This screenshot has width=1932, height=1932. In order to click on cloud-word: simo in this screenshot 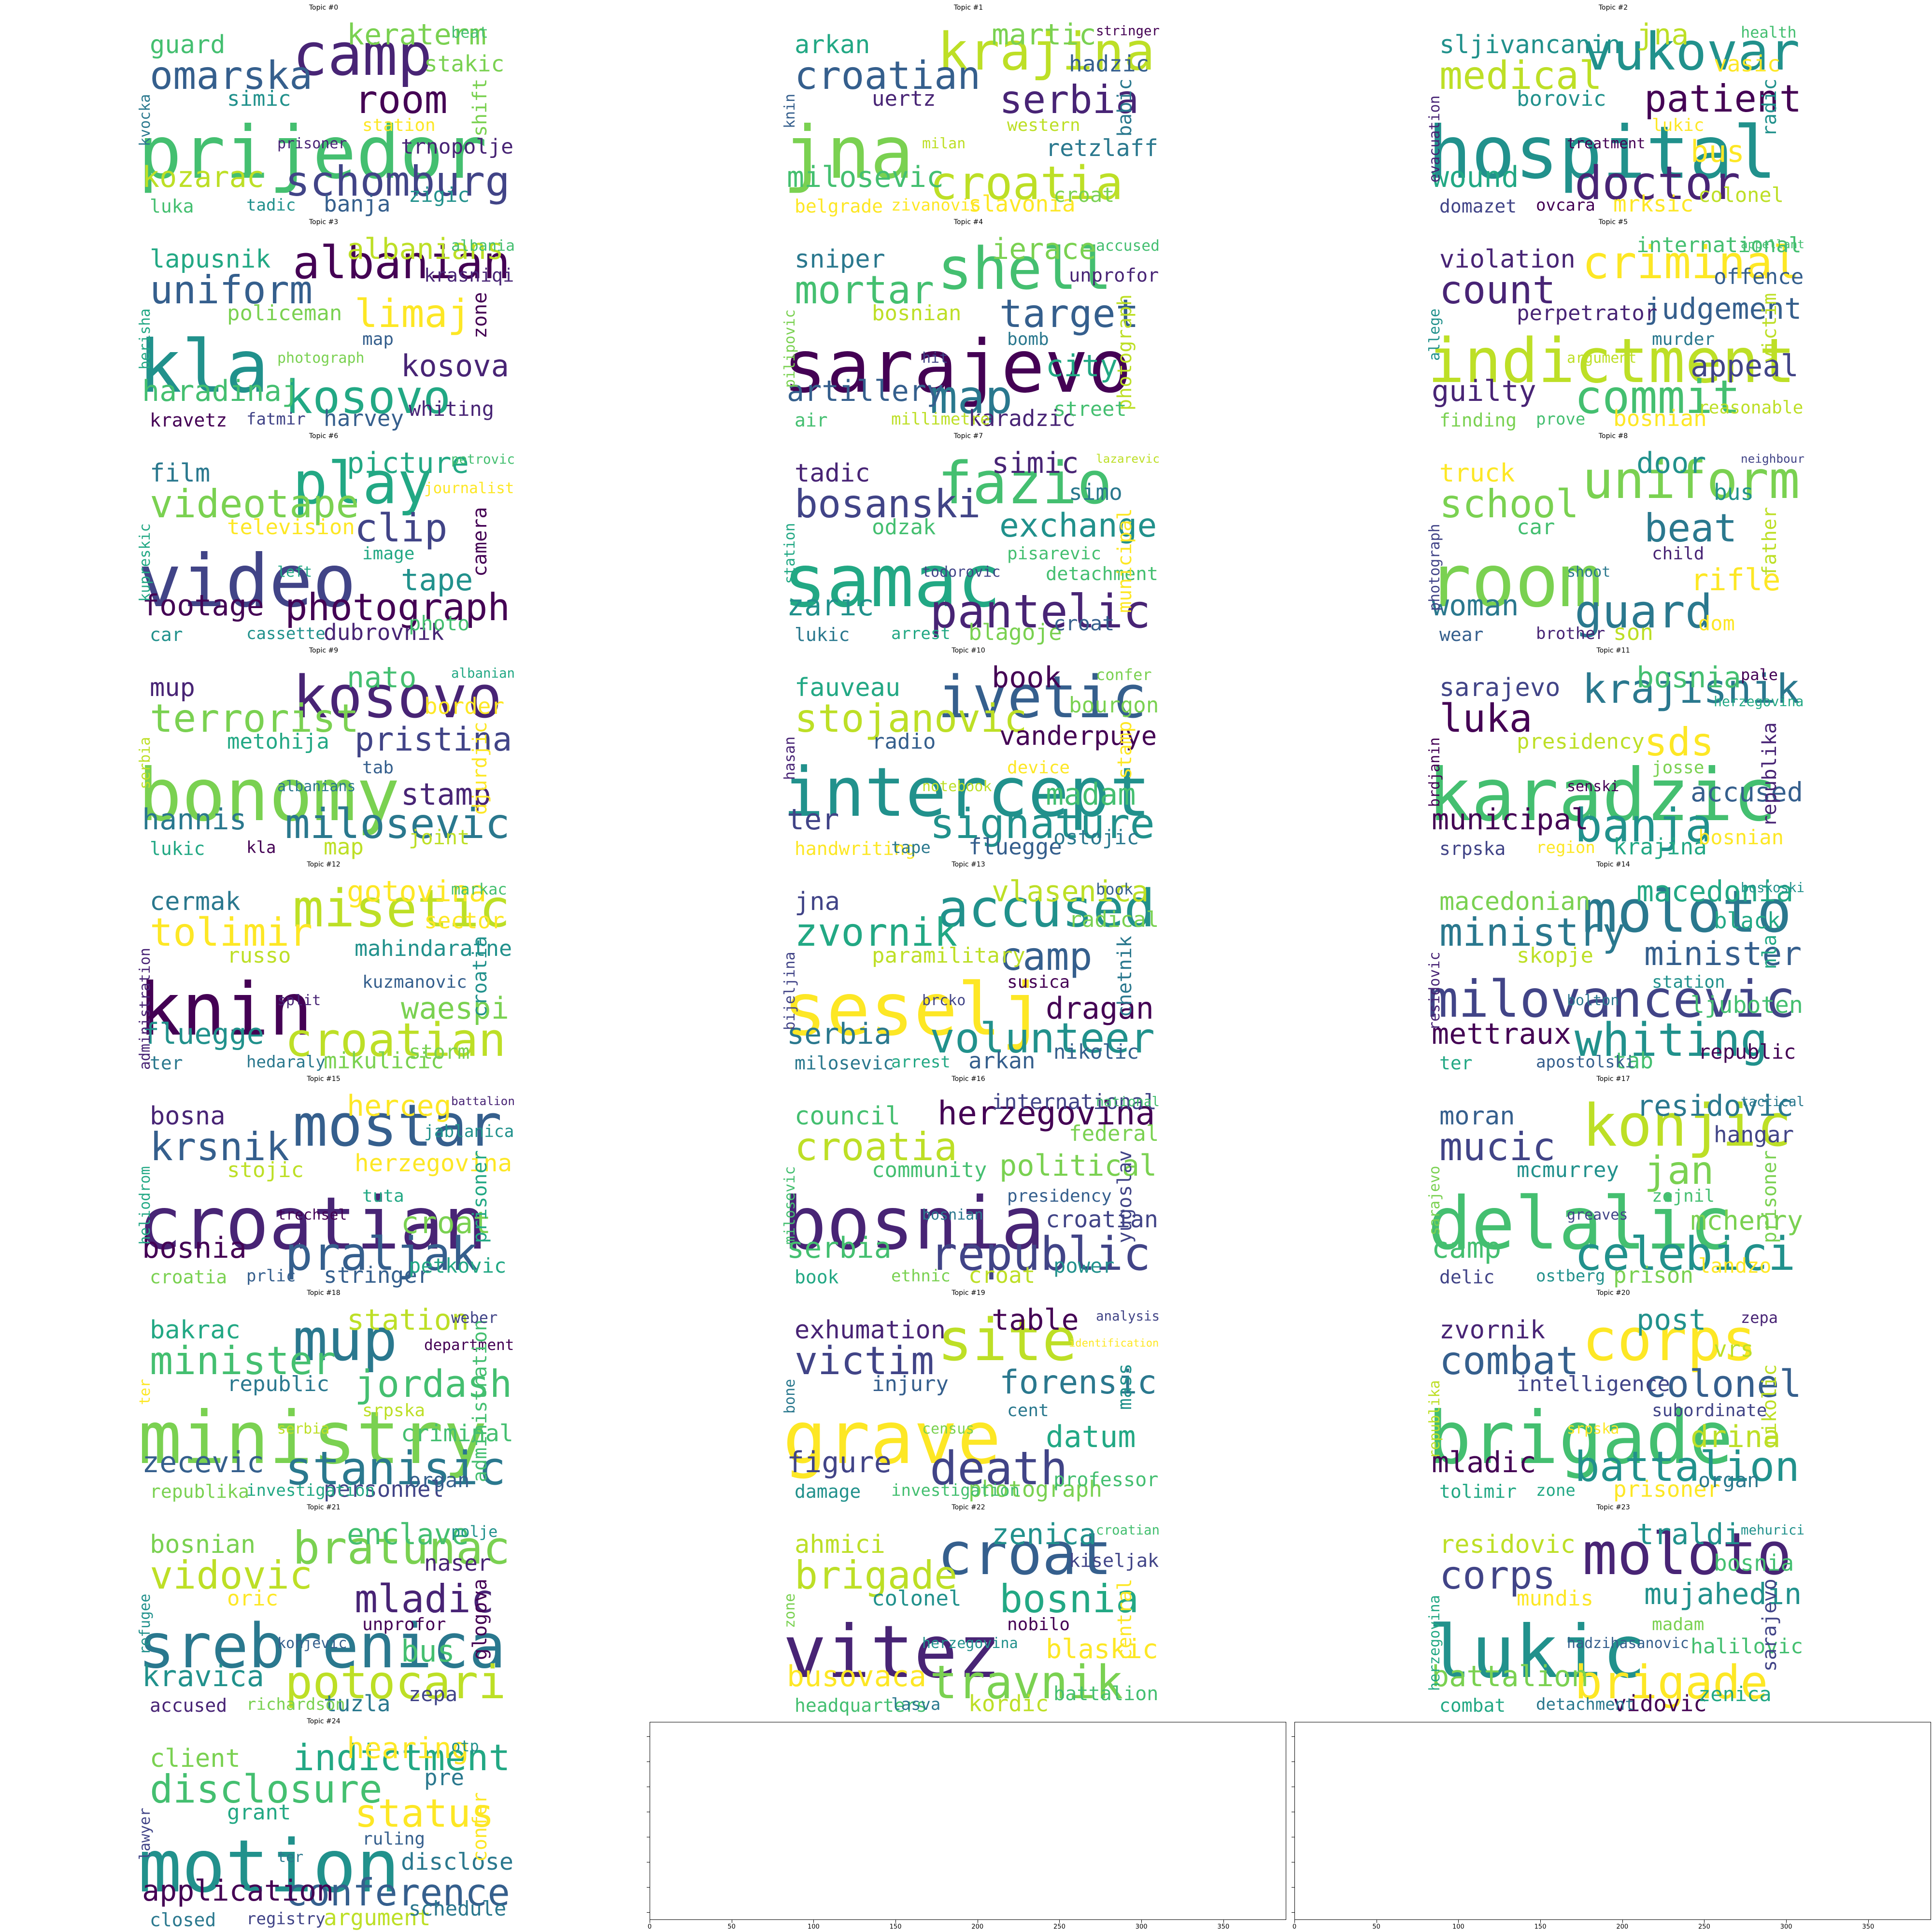, I will do `click(1095, 492)`.